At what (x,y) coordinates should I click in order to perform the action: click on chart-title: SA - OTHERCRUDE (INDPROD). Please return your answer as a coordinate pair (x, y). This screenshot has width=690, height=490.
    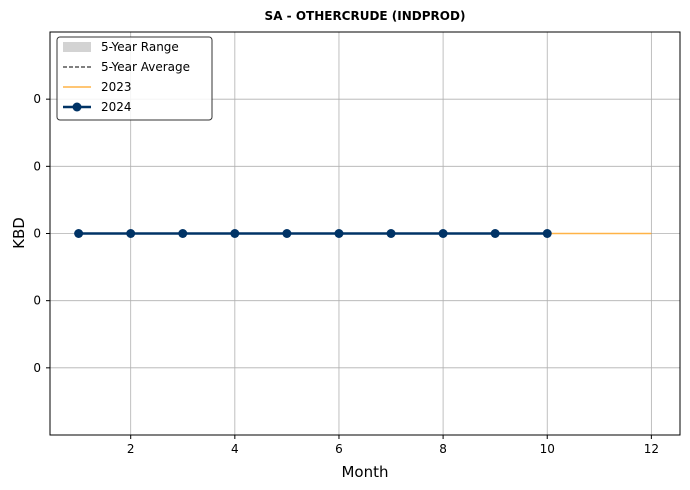
    Looking at the image, I should click on (365, 16).